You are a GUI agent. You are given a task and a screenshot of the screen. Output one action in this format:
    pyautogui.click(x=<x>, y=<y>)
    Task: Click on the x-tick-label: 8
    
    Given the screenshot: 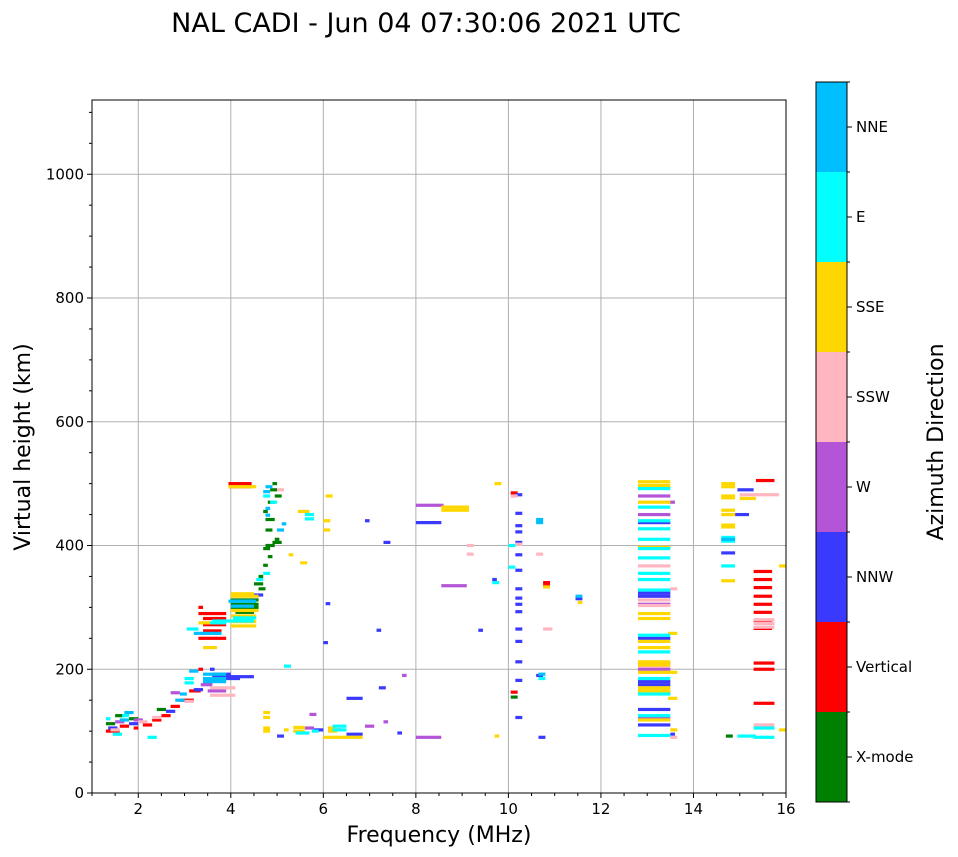 What is the action you would take?
    pyautogui.click(x=416, y=809)
    